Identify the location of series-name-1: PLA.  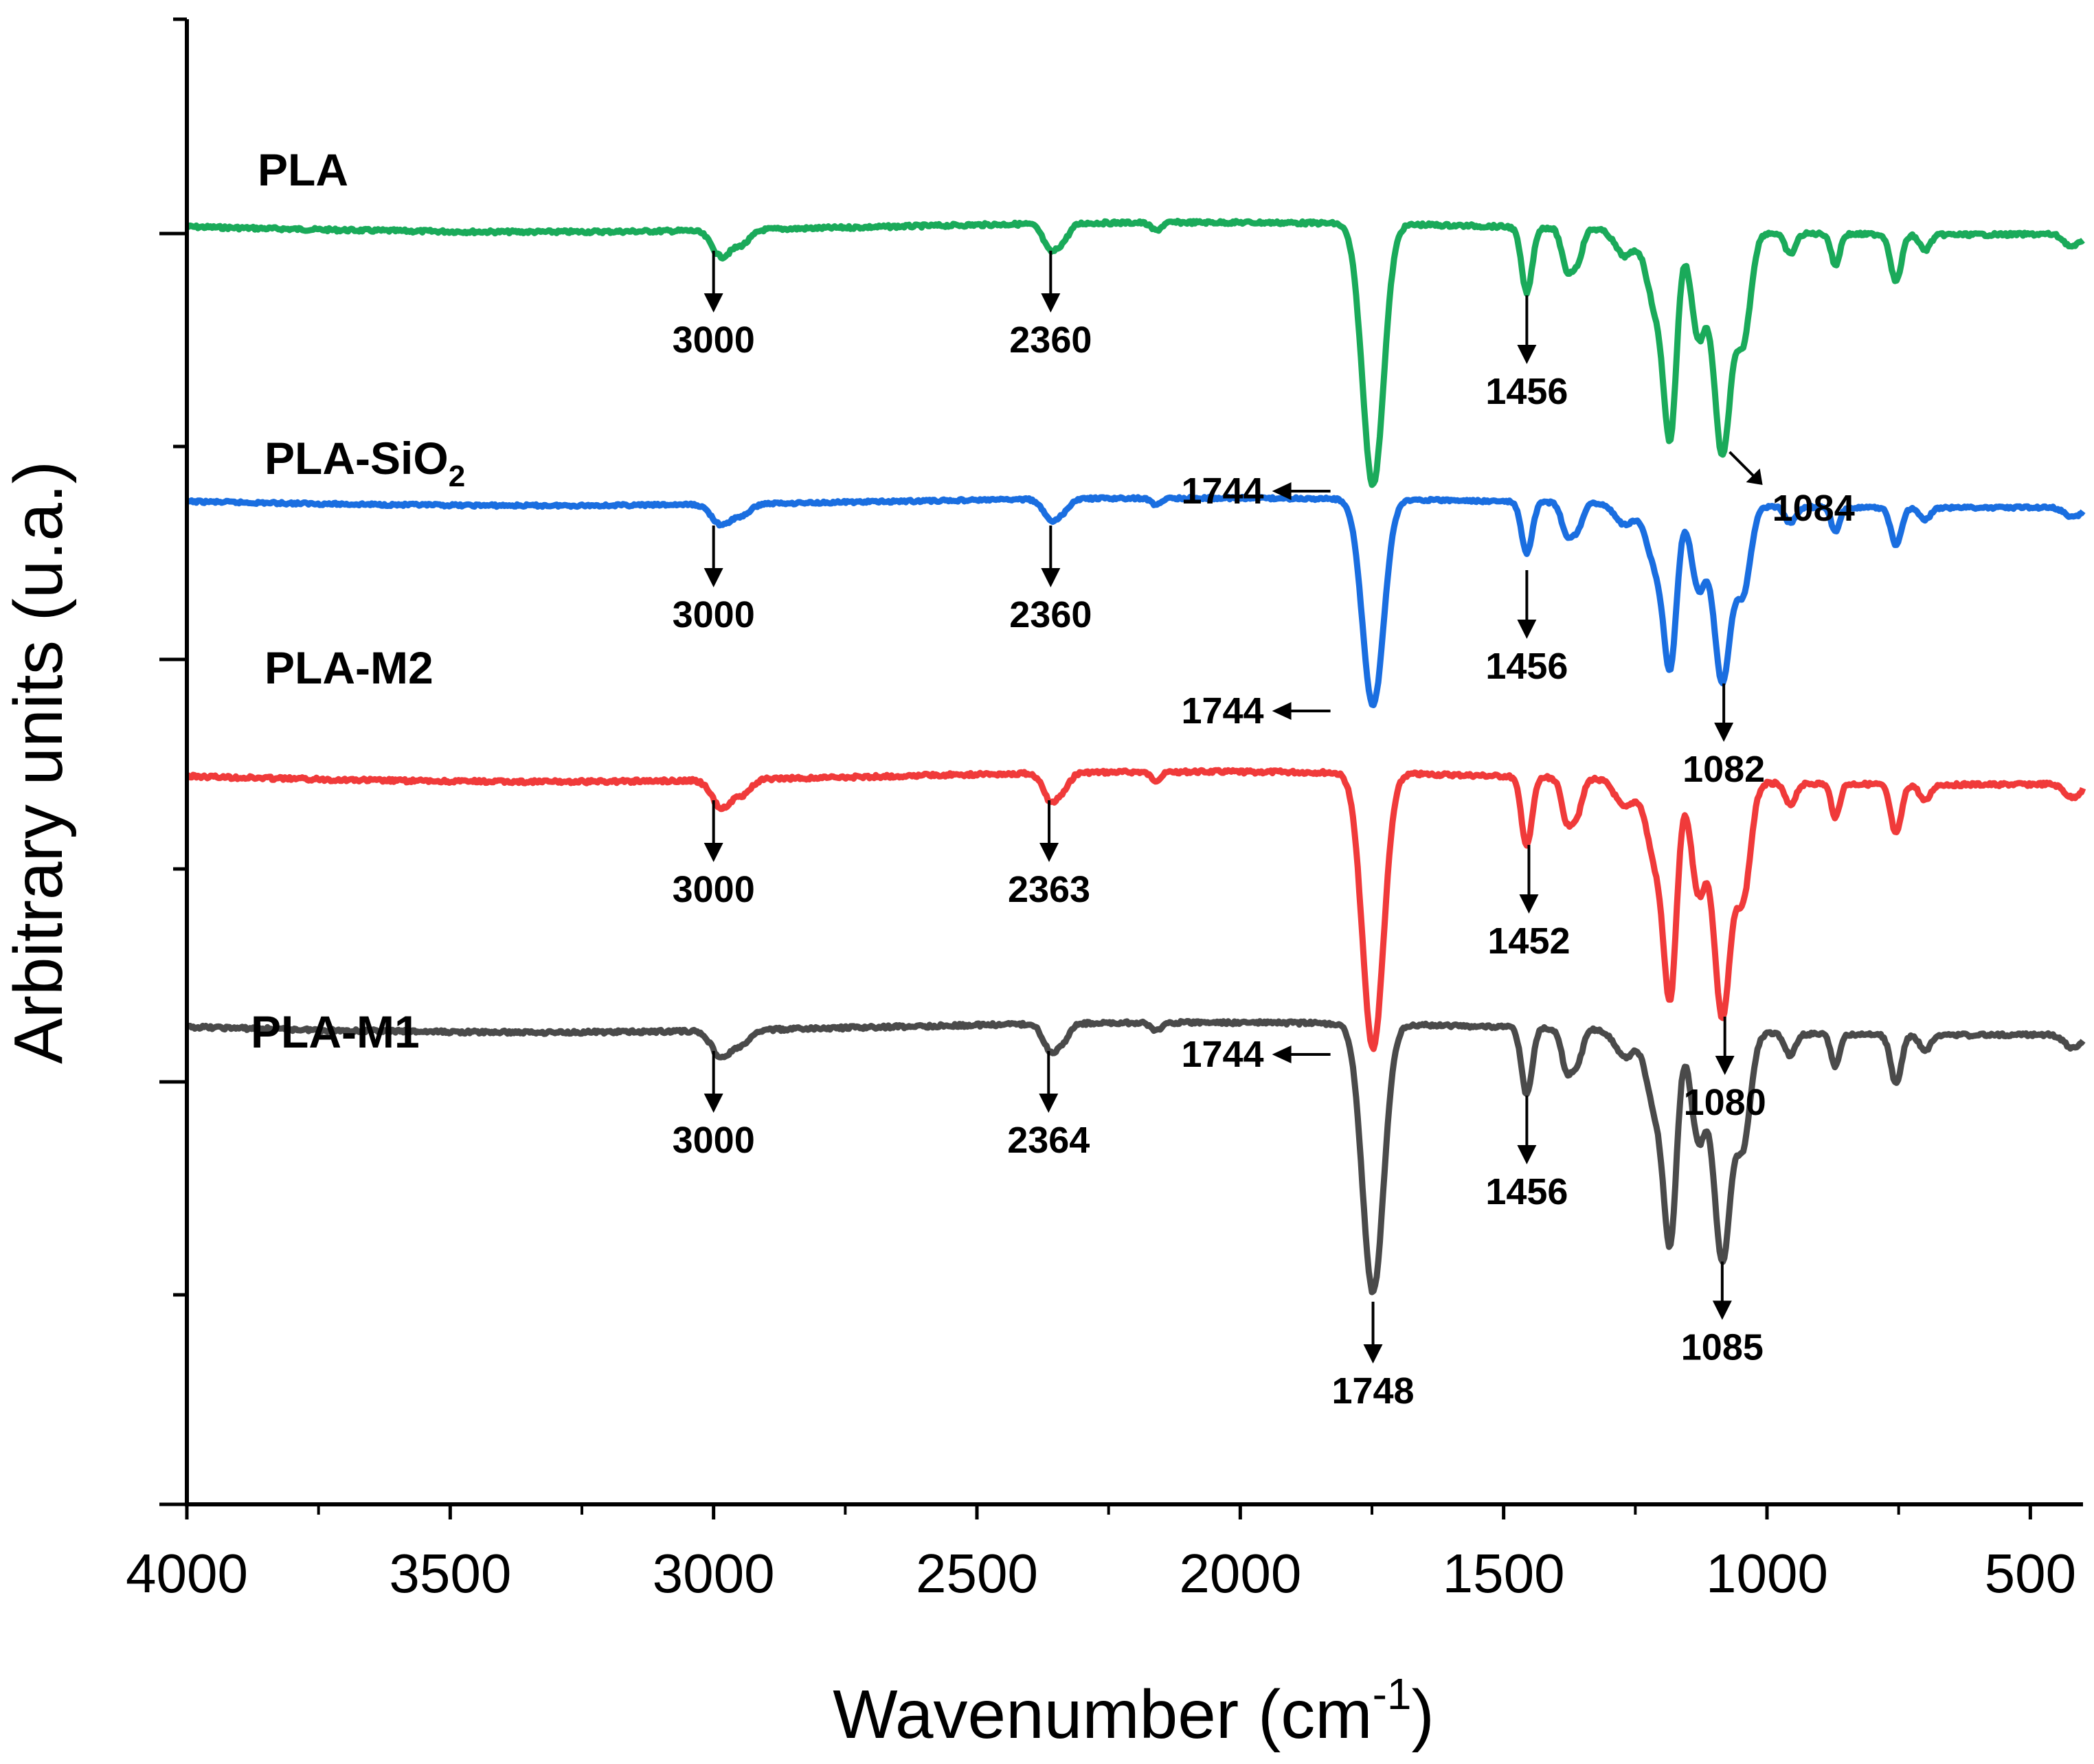
(303, 169).